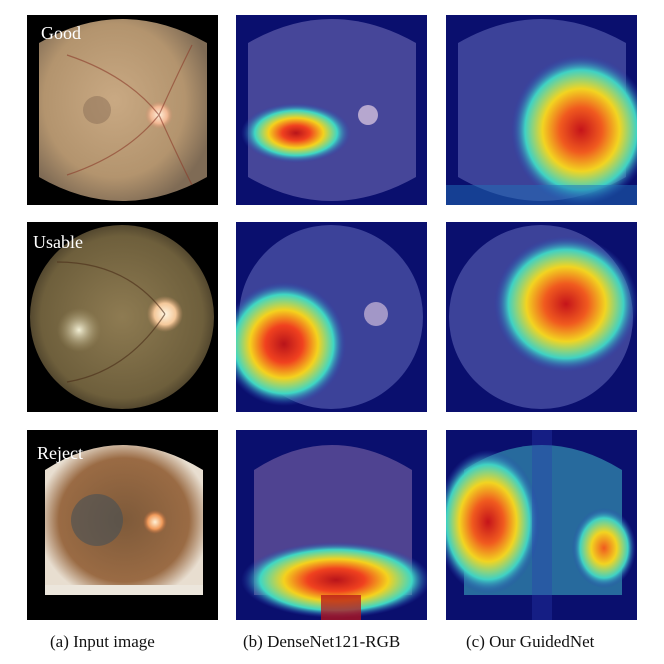 The image size is (664, 664). Describe the element at coordinates (541, 317) in the screenshot. I see `heatmap-guidednet-usable` at that location.